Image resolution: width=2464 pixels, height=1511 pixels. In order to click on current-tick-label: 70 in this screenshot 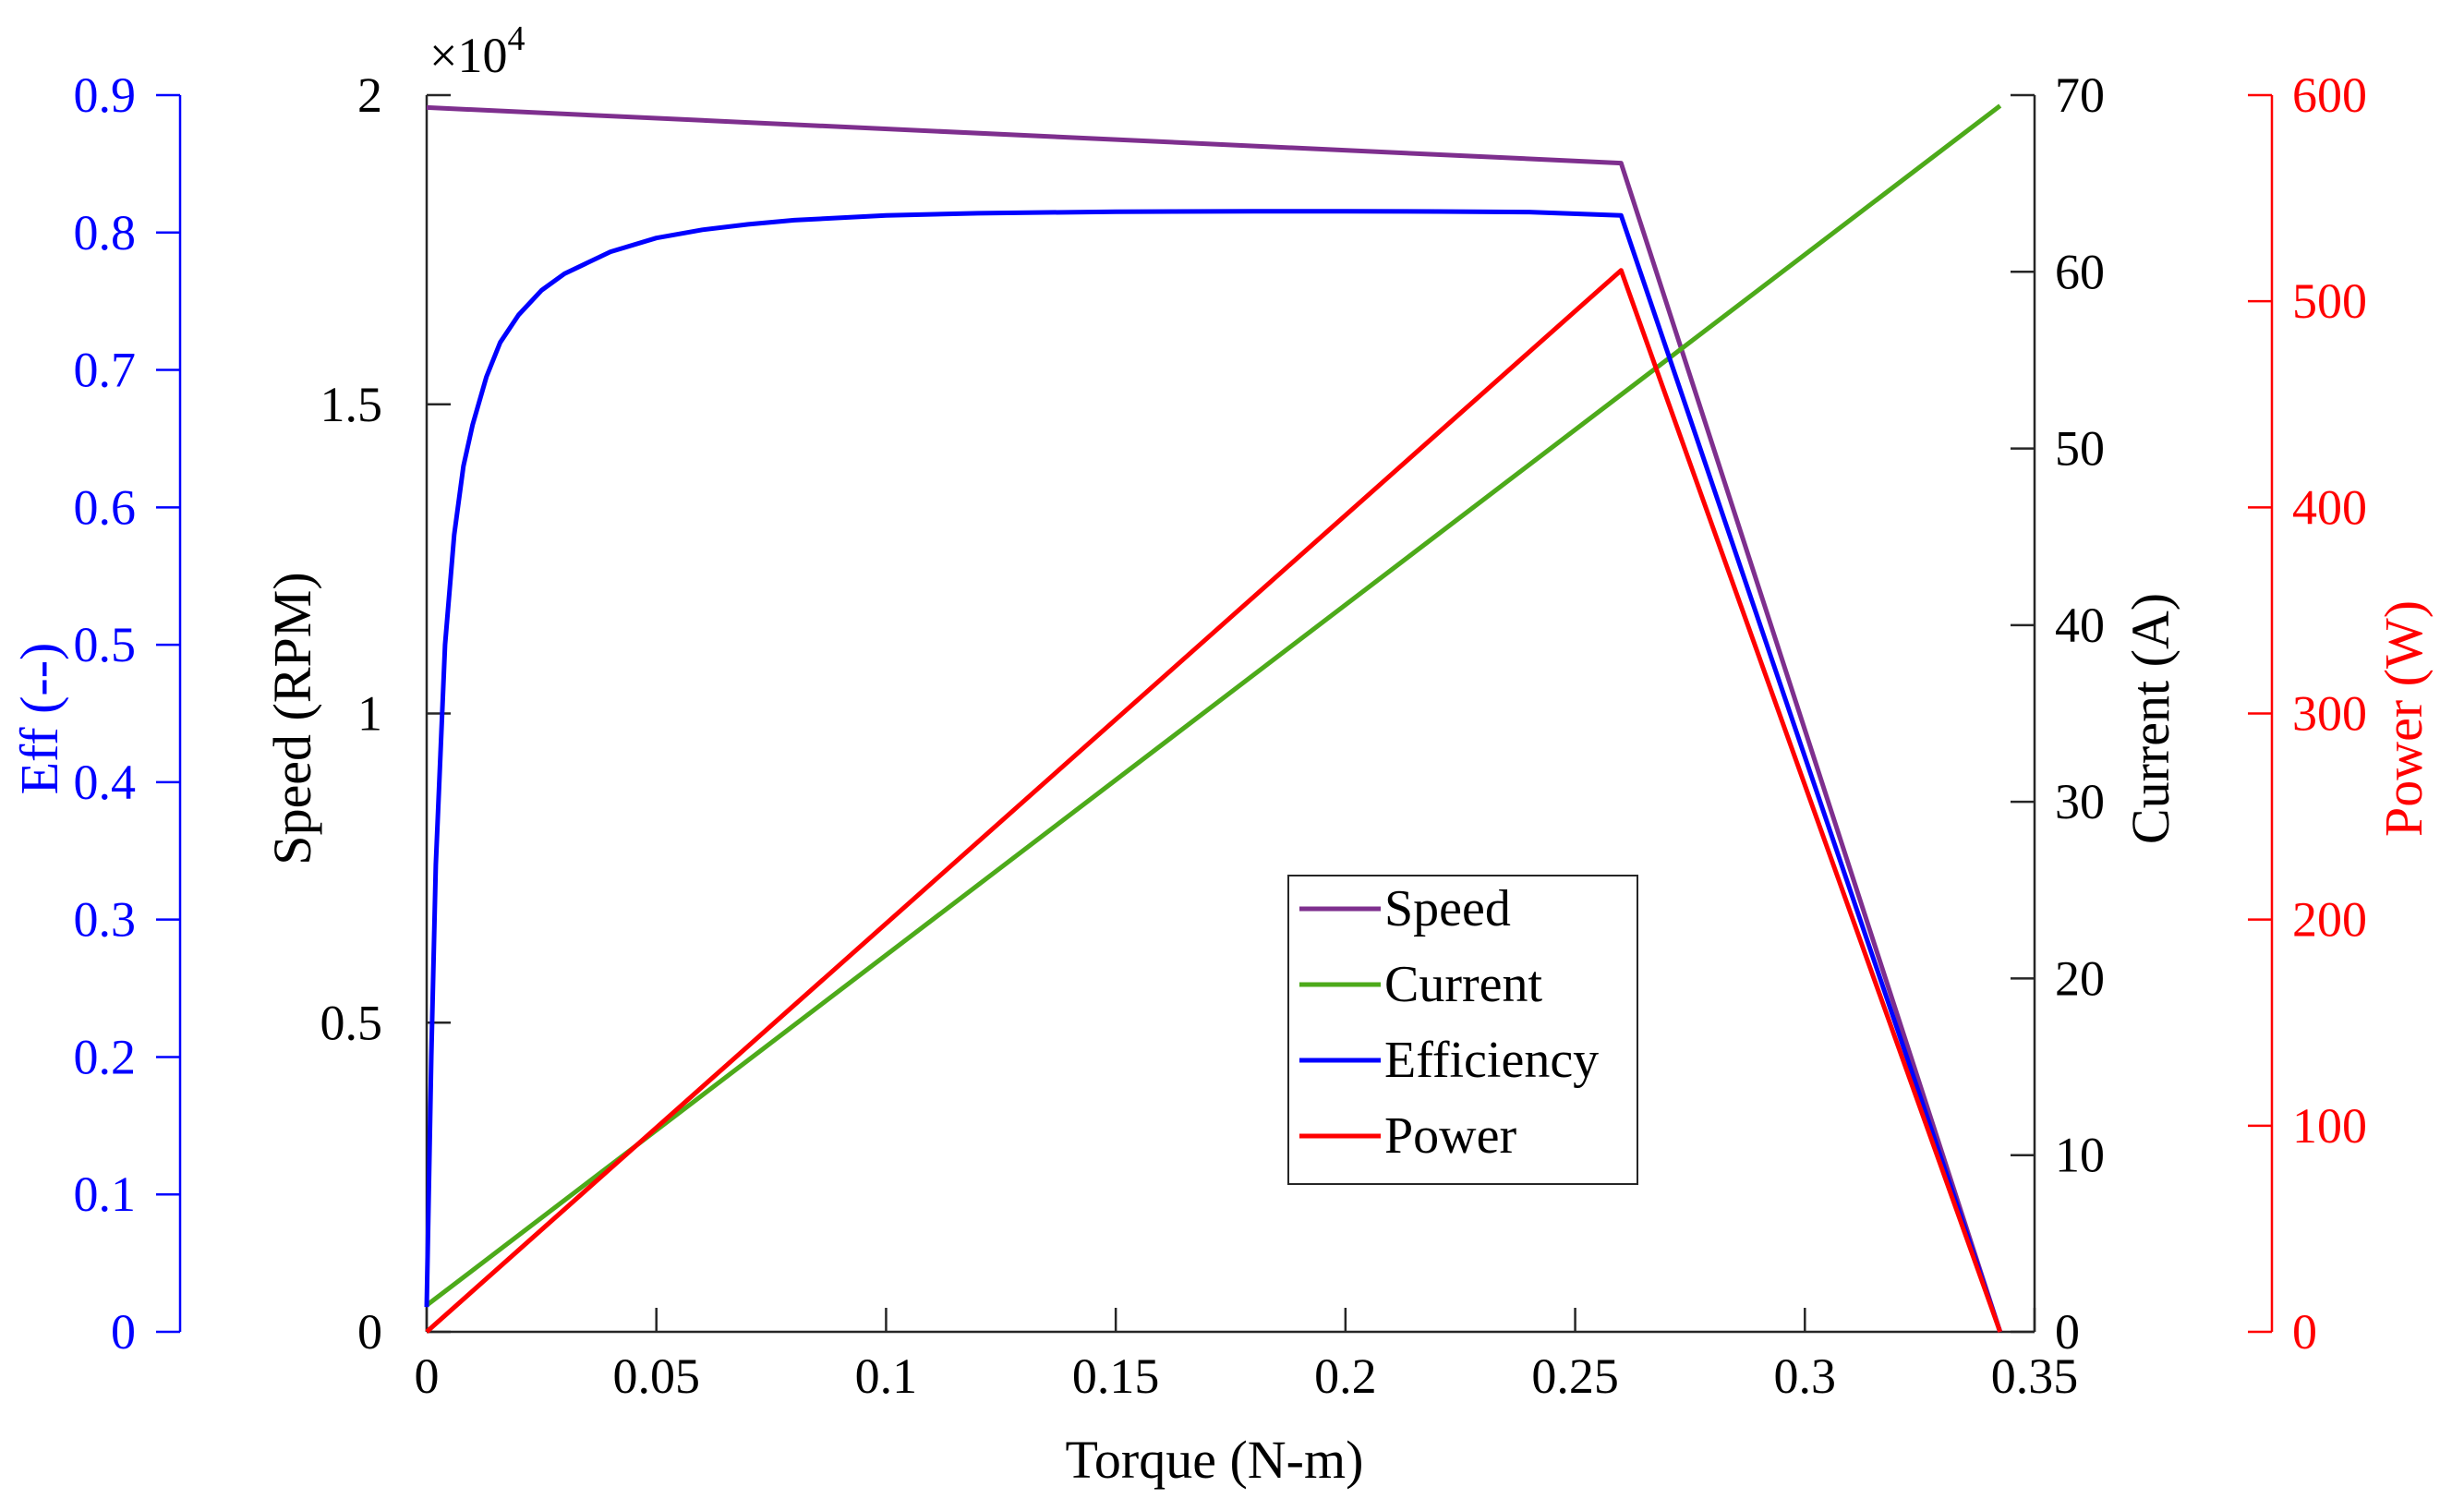, I will do `click(2080, 95)`.